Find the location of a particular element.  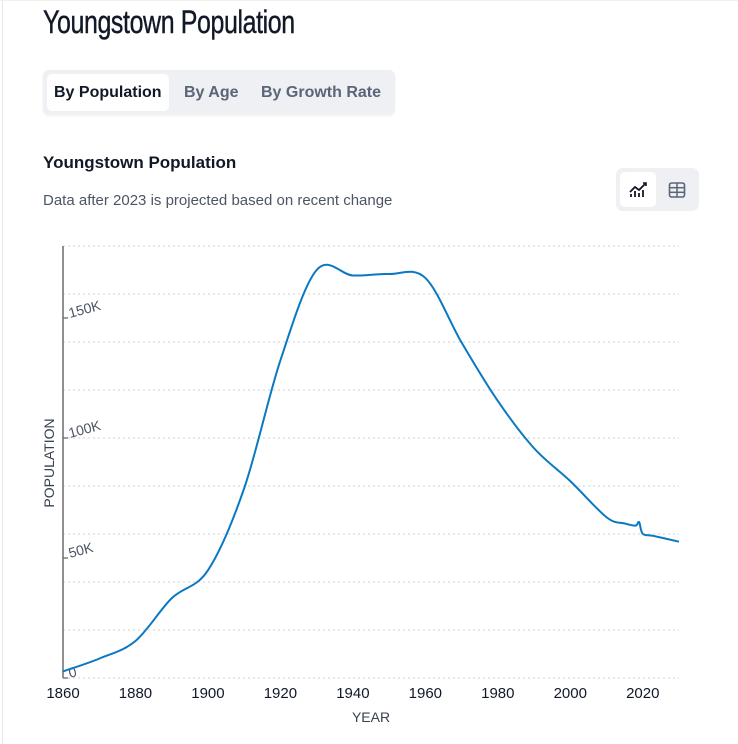

page-border-top is located at coordinates (369, 0).